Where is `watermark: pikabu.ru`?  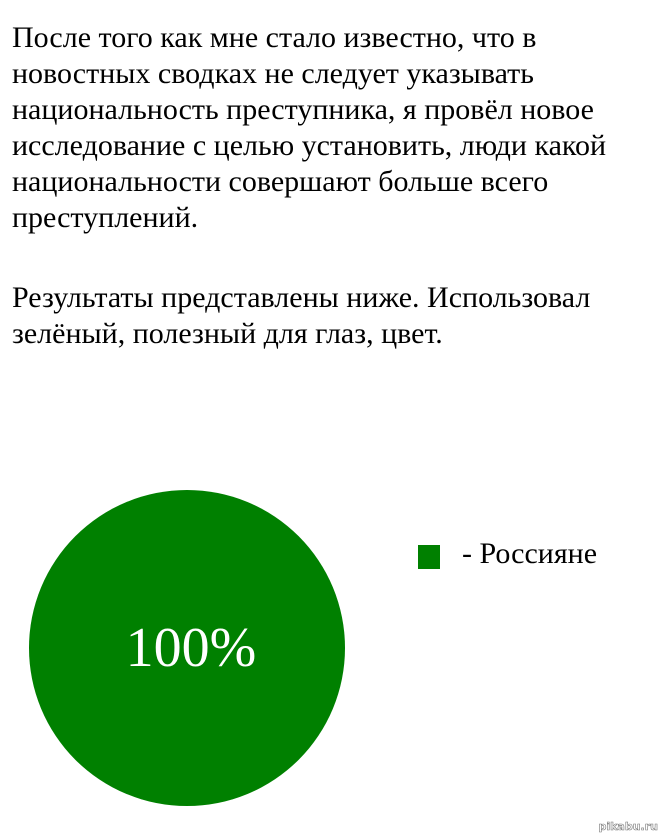 watermark: pikabu.ru is located at coordinates (628, 827).